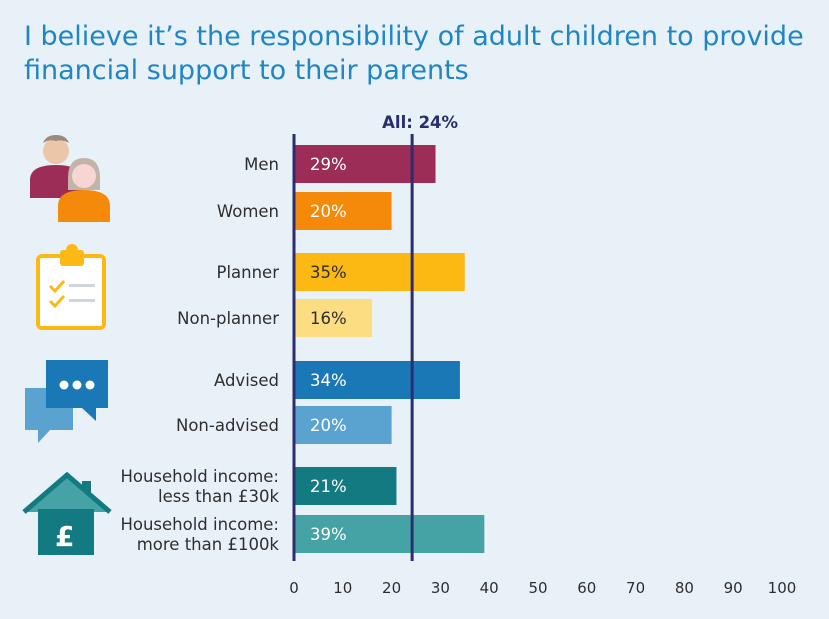 This screenshot has width=829, height=619. I want to click on category-label-2: Planner, so click(248, 272).